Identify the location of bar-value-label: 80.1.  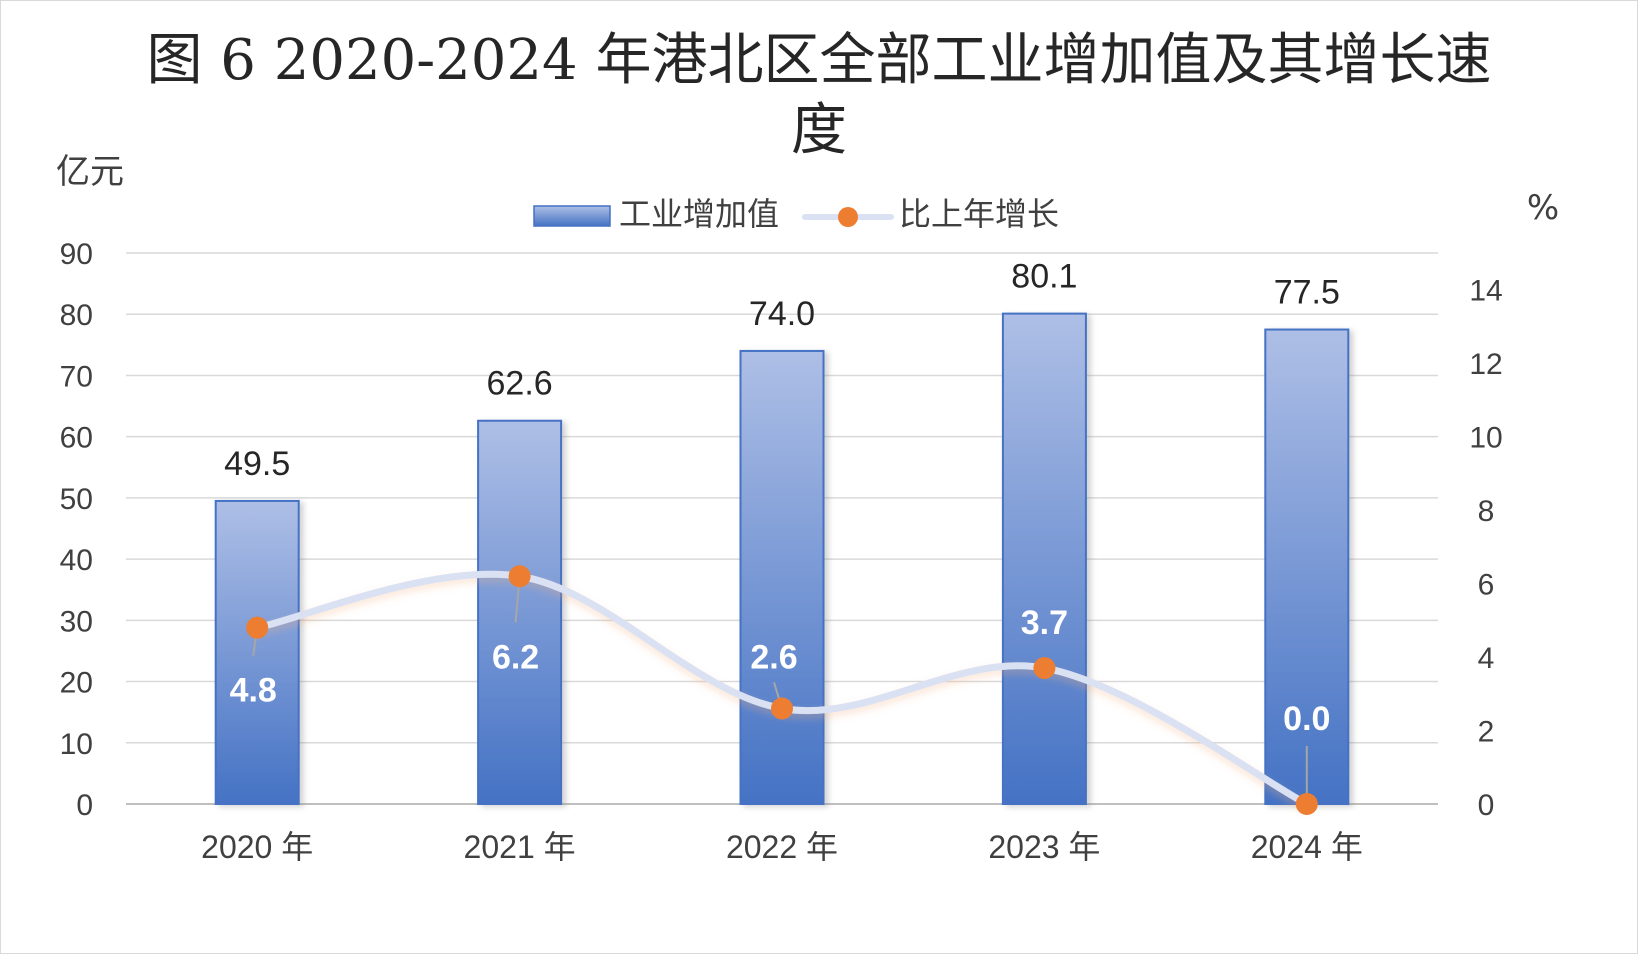
(1044, 277).